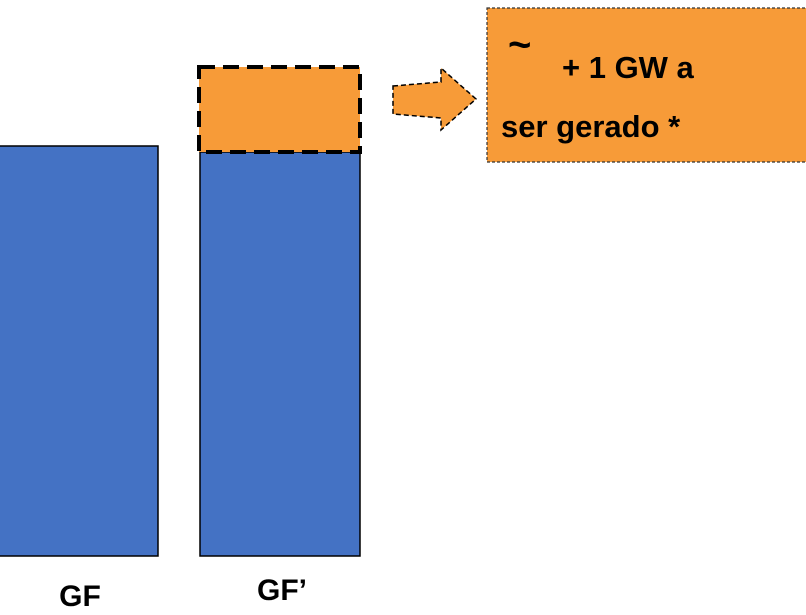 The height and width of the screenshot is (615, 806). Describe the element at coordinates (280, 354) in the screenshot. I see `bar-gf-prime` at that location.